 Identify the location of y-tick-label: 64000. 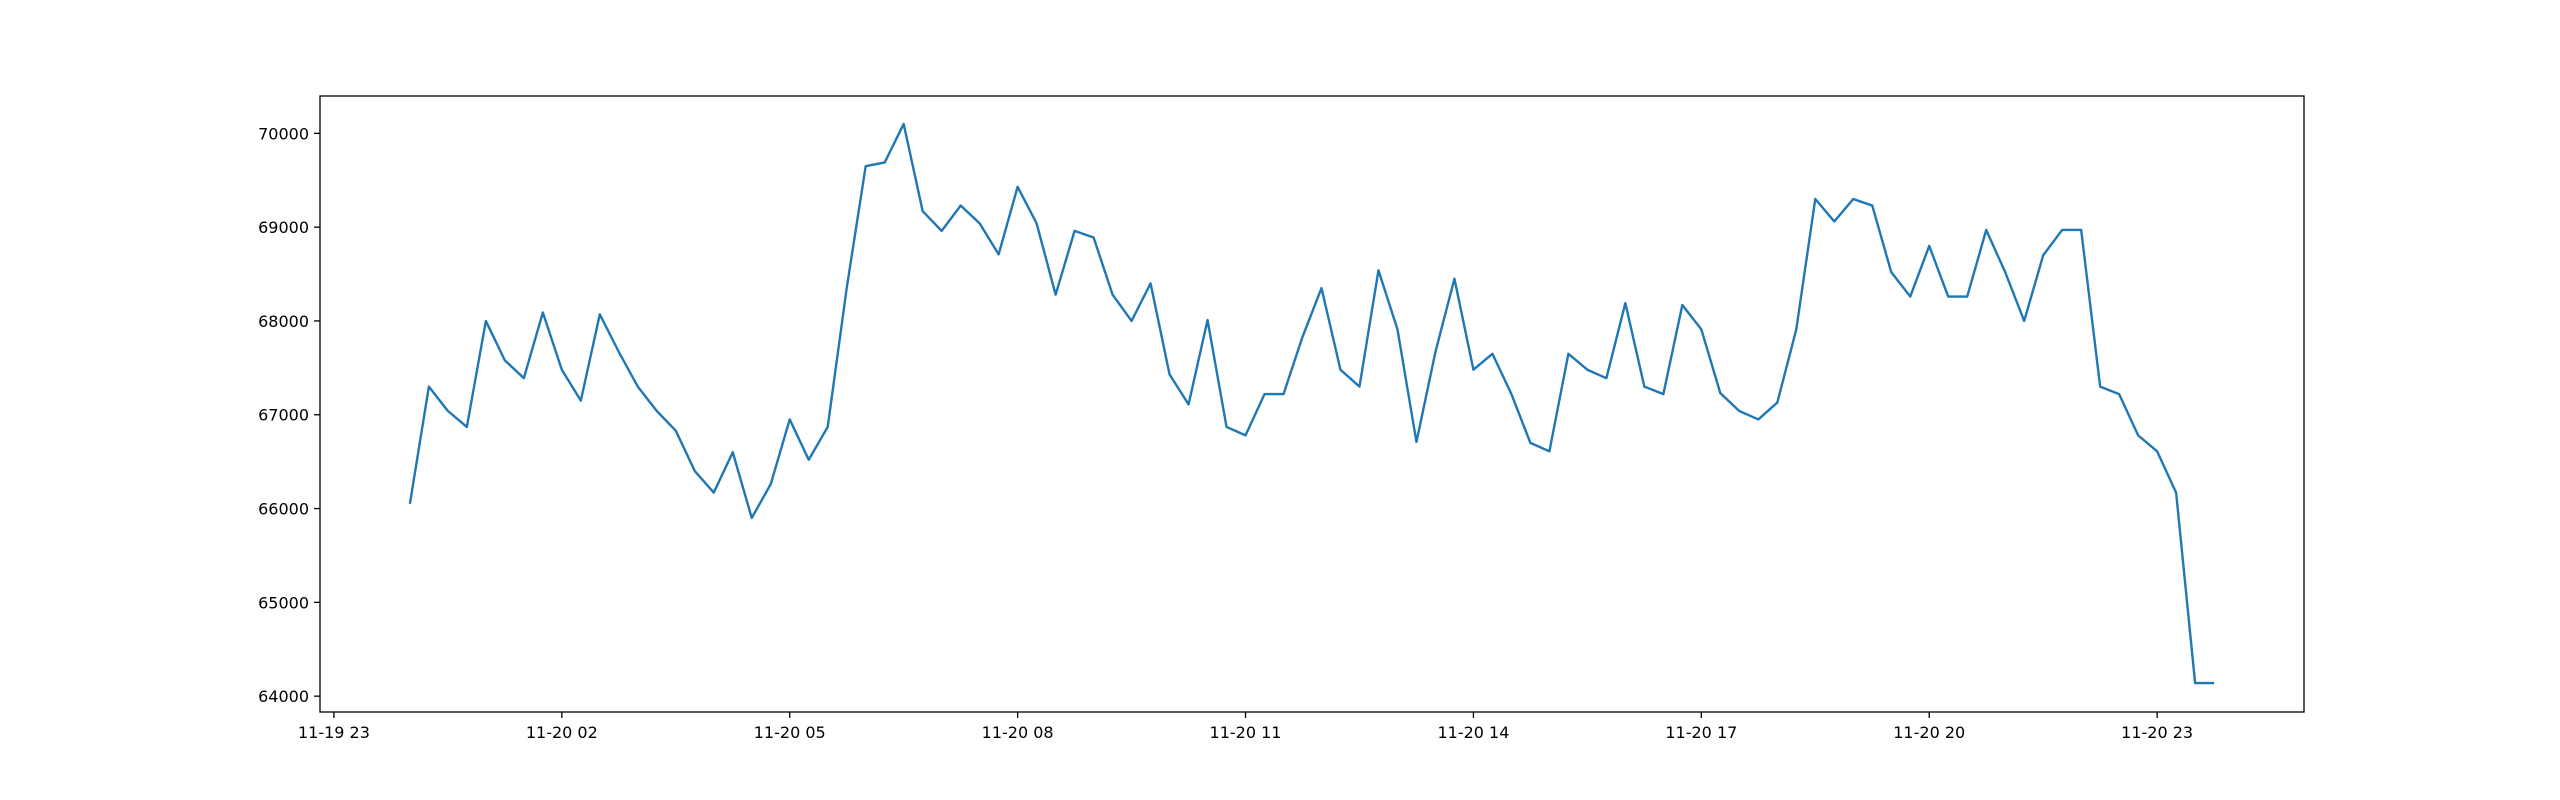
(283, 696).